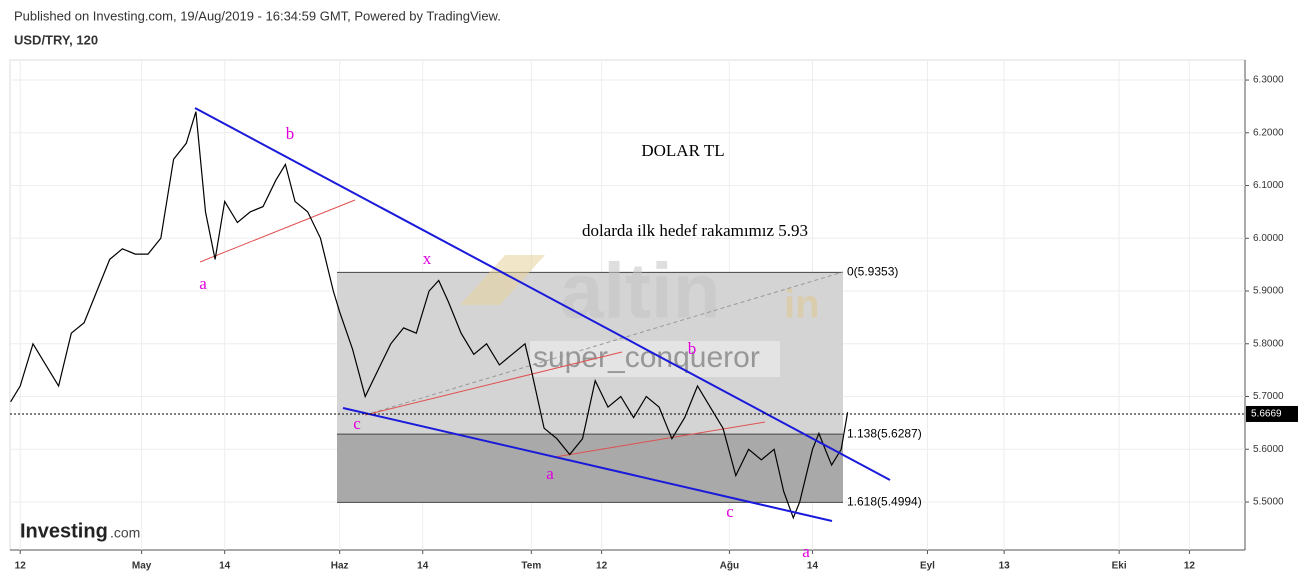  I want to click on fib-label: 1.618(5.4994), so click(884, 501).